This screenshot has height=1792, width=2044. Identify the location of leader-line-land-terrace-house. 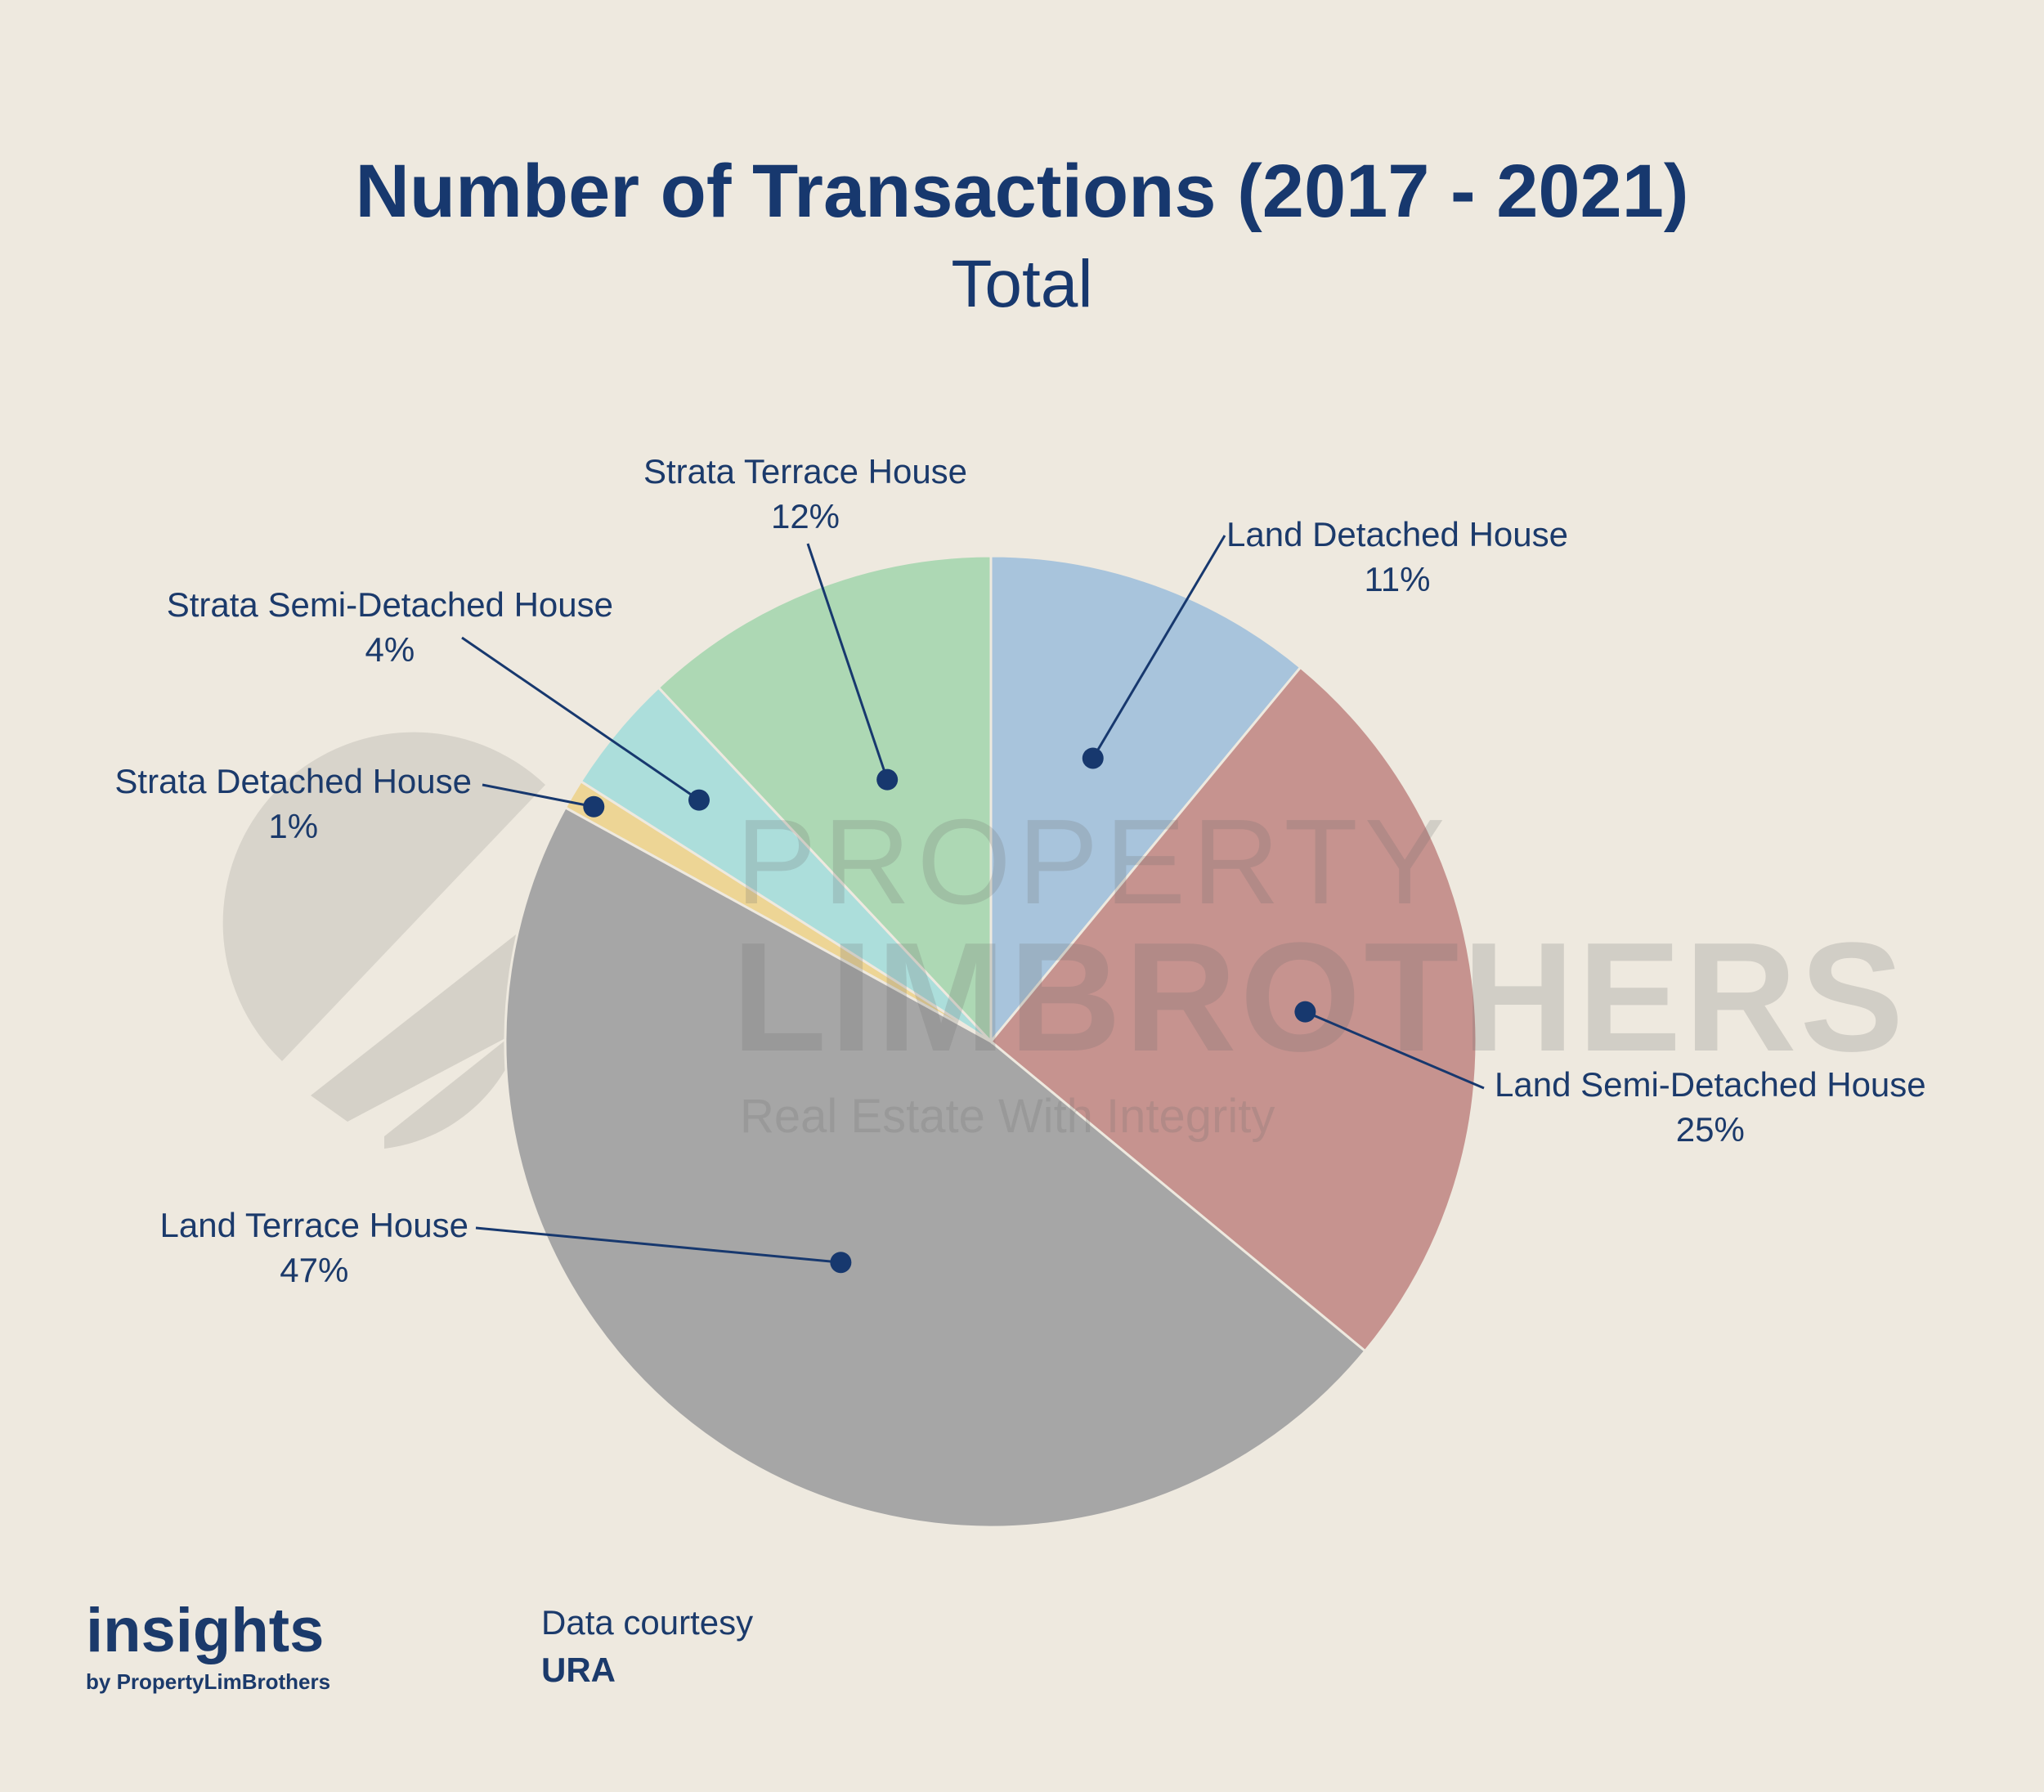
(658, 1245).